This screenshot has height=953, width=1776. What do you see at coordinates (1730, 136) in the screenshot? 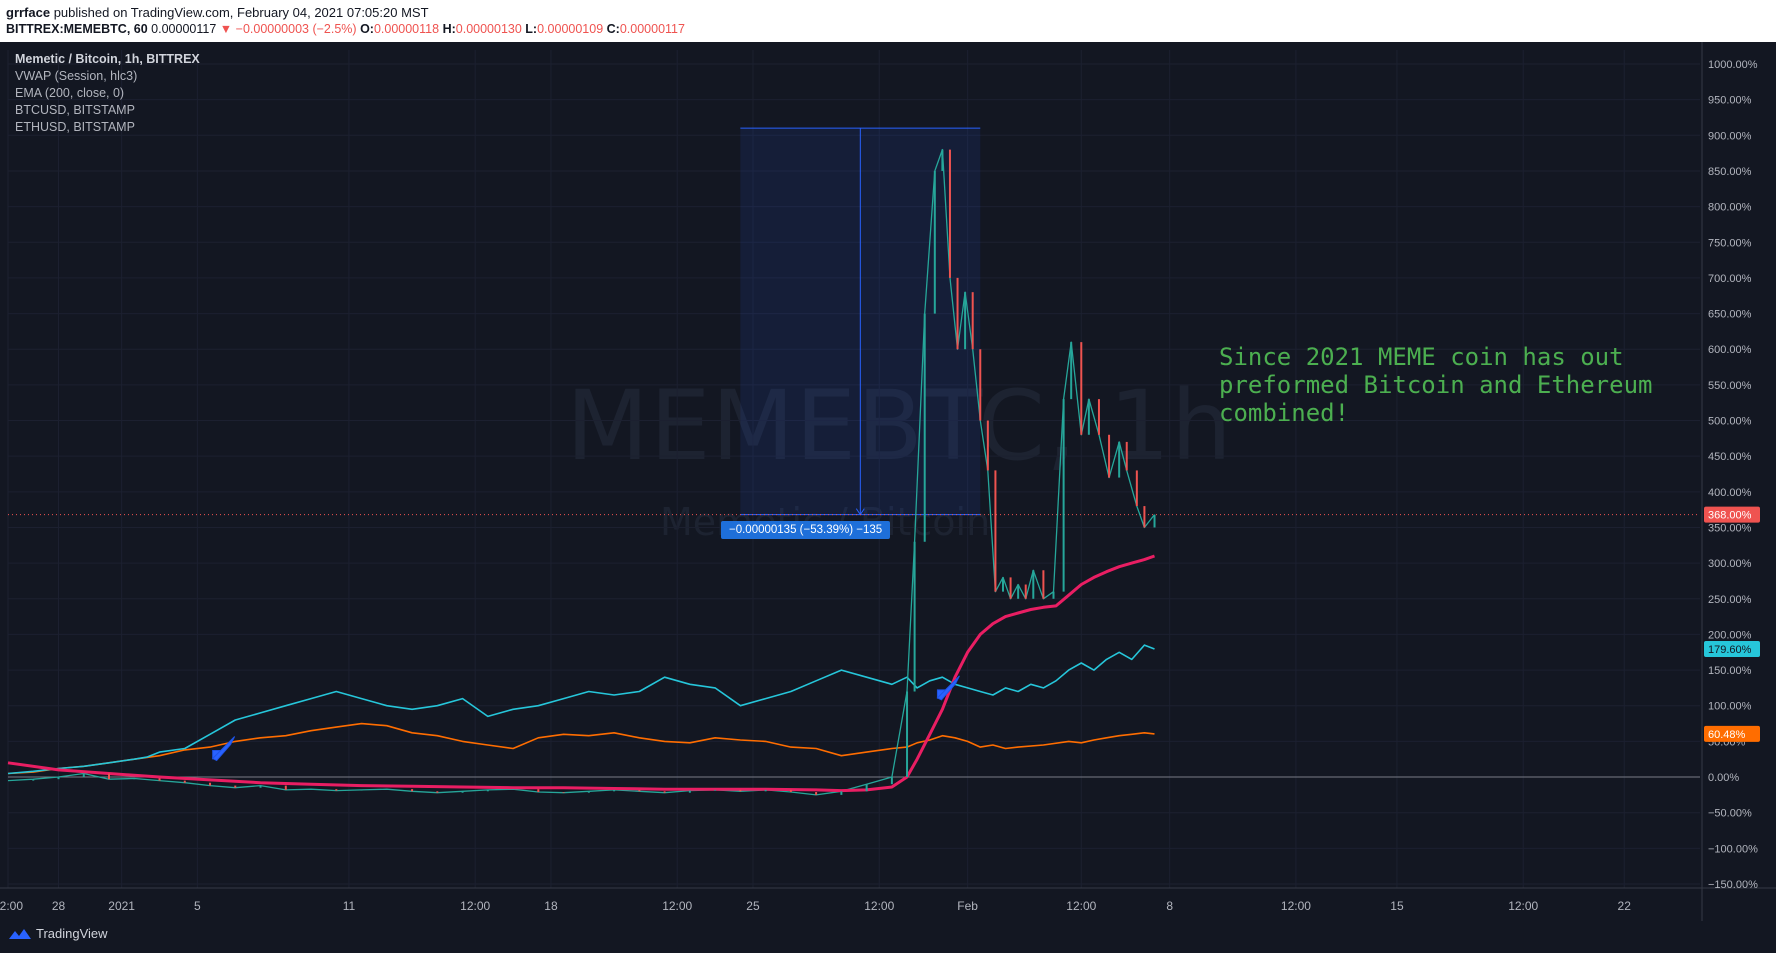
I see `price-axis-tick-label: 900.00%` at bounding box center [1730, 136].